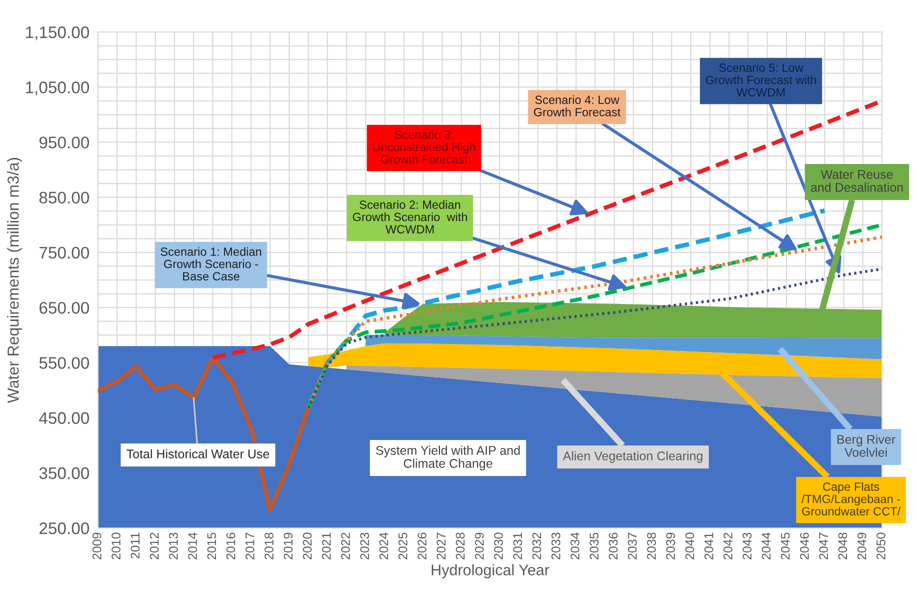  What do you see at coordinates (345, 546) in the screenshot?
I see `x-tick-label: 2022` at bounding box center [345, 546].